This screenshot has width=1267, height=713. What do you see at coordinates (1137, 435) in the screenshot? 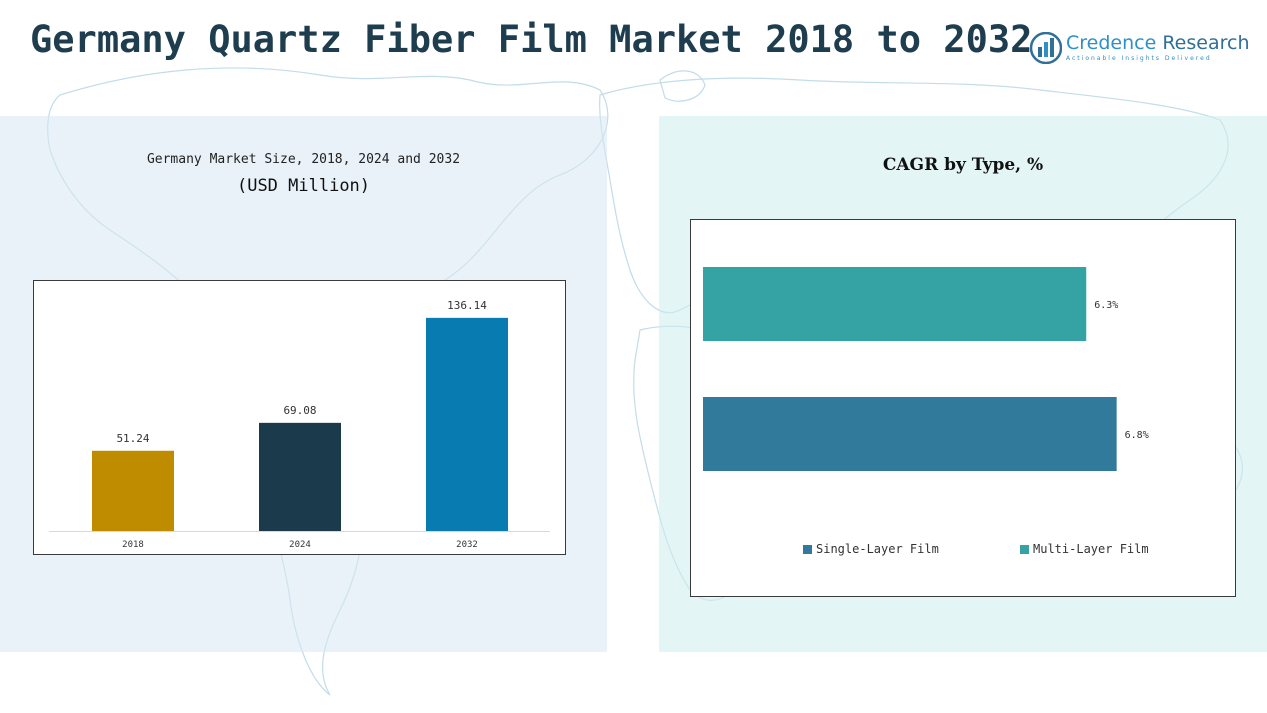
I see `data-label-single-layer-film: 6.8%` at bounding box center [1137, 435].